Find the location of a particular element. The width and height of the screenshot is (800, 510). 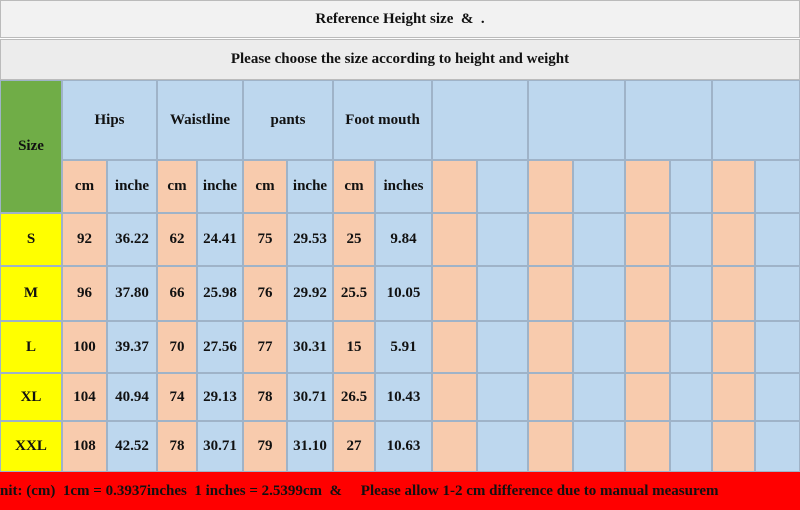

size-cell: XL is located at coordinates (31, 397).